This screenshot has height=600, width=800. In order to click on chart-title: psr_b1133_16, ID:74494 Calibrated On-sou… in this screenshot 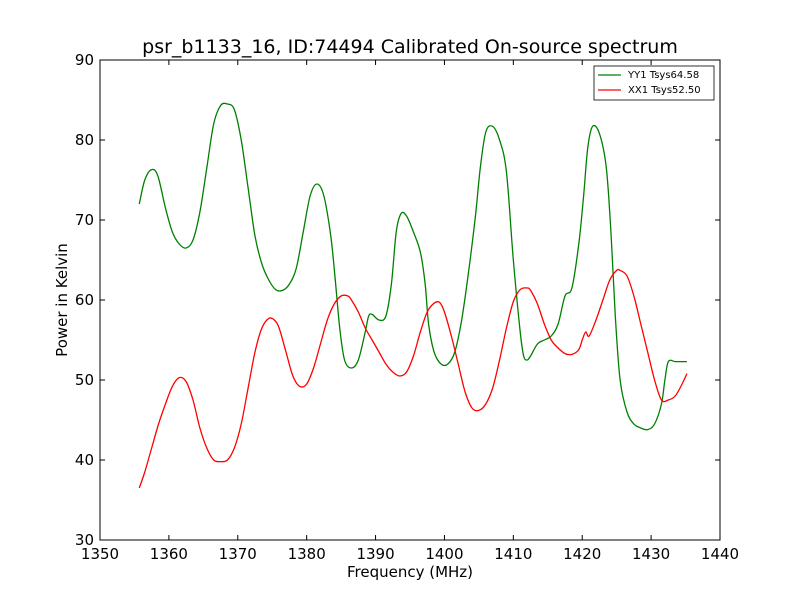, I will do `click(410, 47)`.